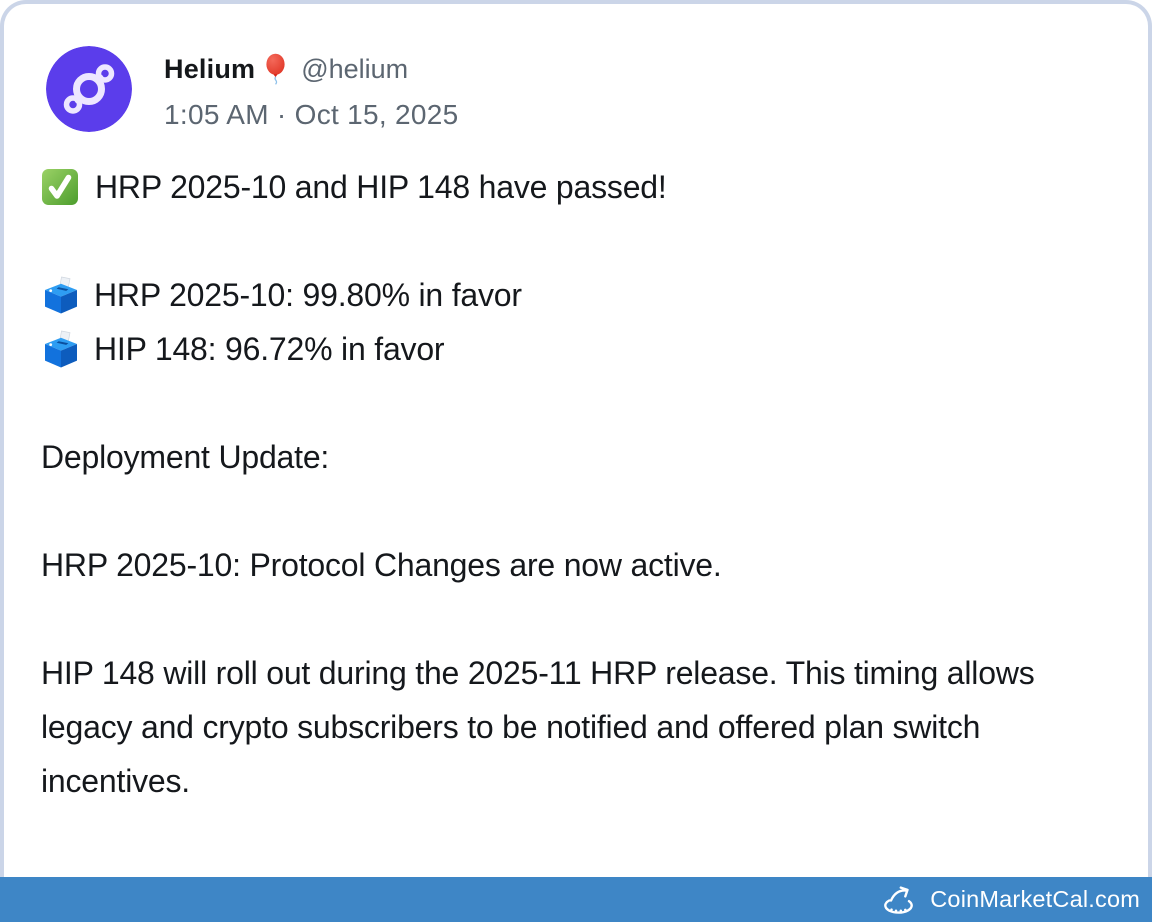 This screenshot has height=922, width=1152. I want to click on footer-bar: CoinMarketCal.com, so click(576, 899).